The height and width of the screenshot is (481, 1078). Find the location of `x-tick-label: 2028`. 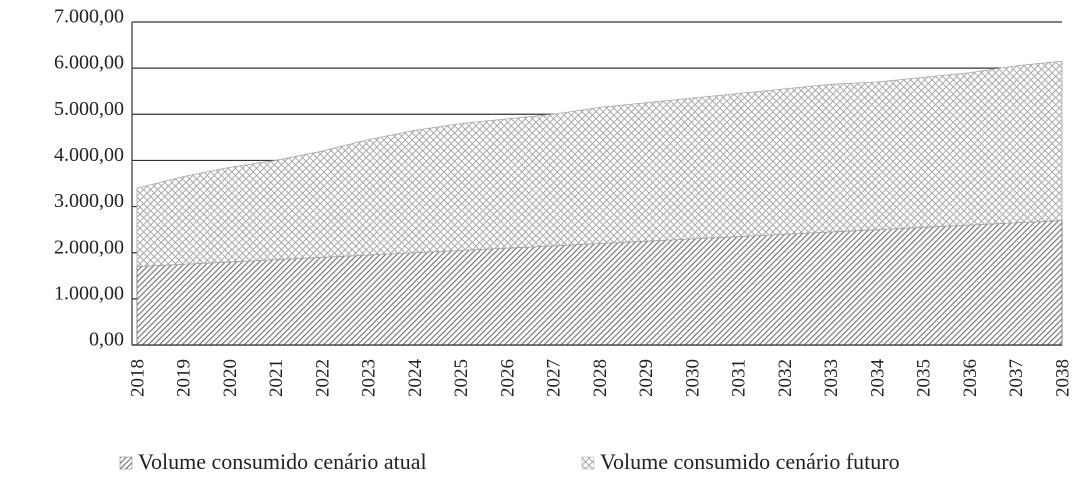

x-tick-label: 2028 is located at coordinates (600, 378).